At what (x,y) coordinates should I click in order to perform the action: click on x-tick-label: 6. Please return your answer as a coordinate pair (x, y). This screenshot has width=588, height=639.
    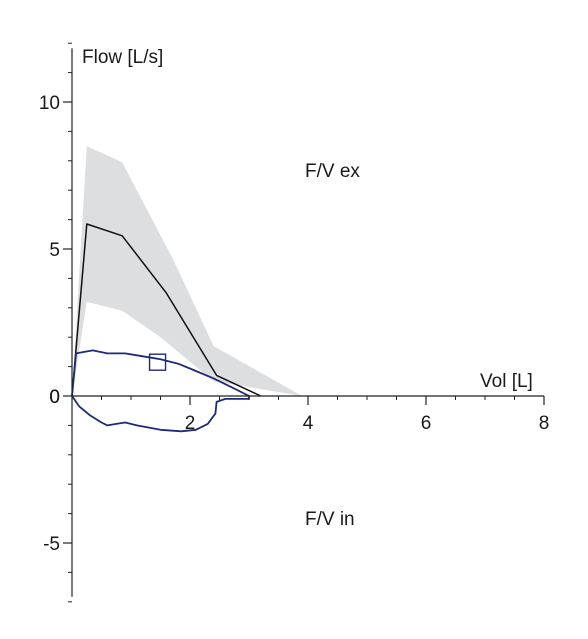
    Looking at the image, I should click on (426, 423).